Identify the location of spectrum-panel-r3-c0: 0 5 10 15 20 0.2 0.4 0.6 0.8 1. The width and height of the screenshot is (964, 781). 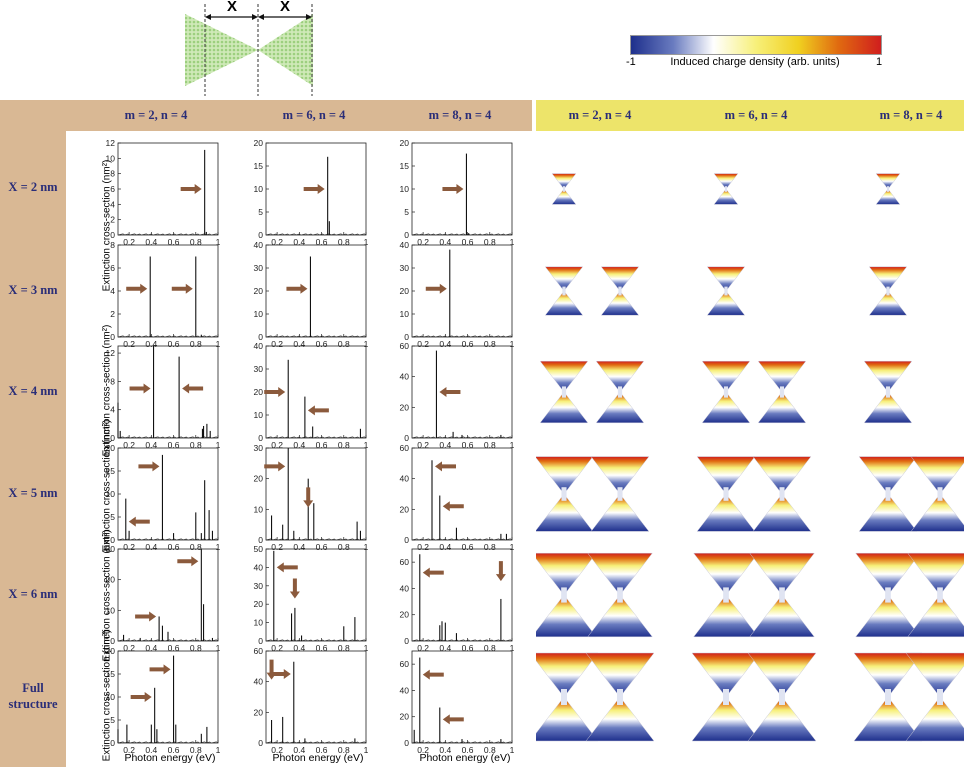
(163, 497).